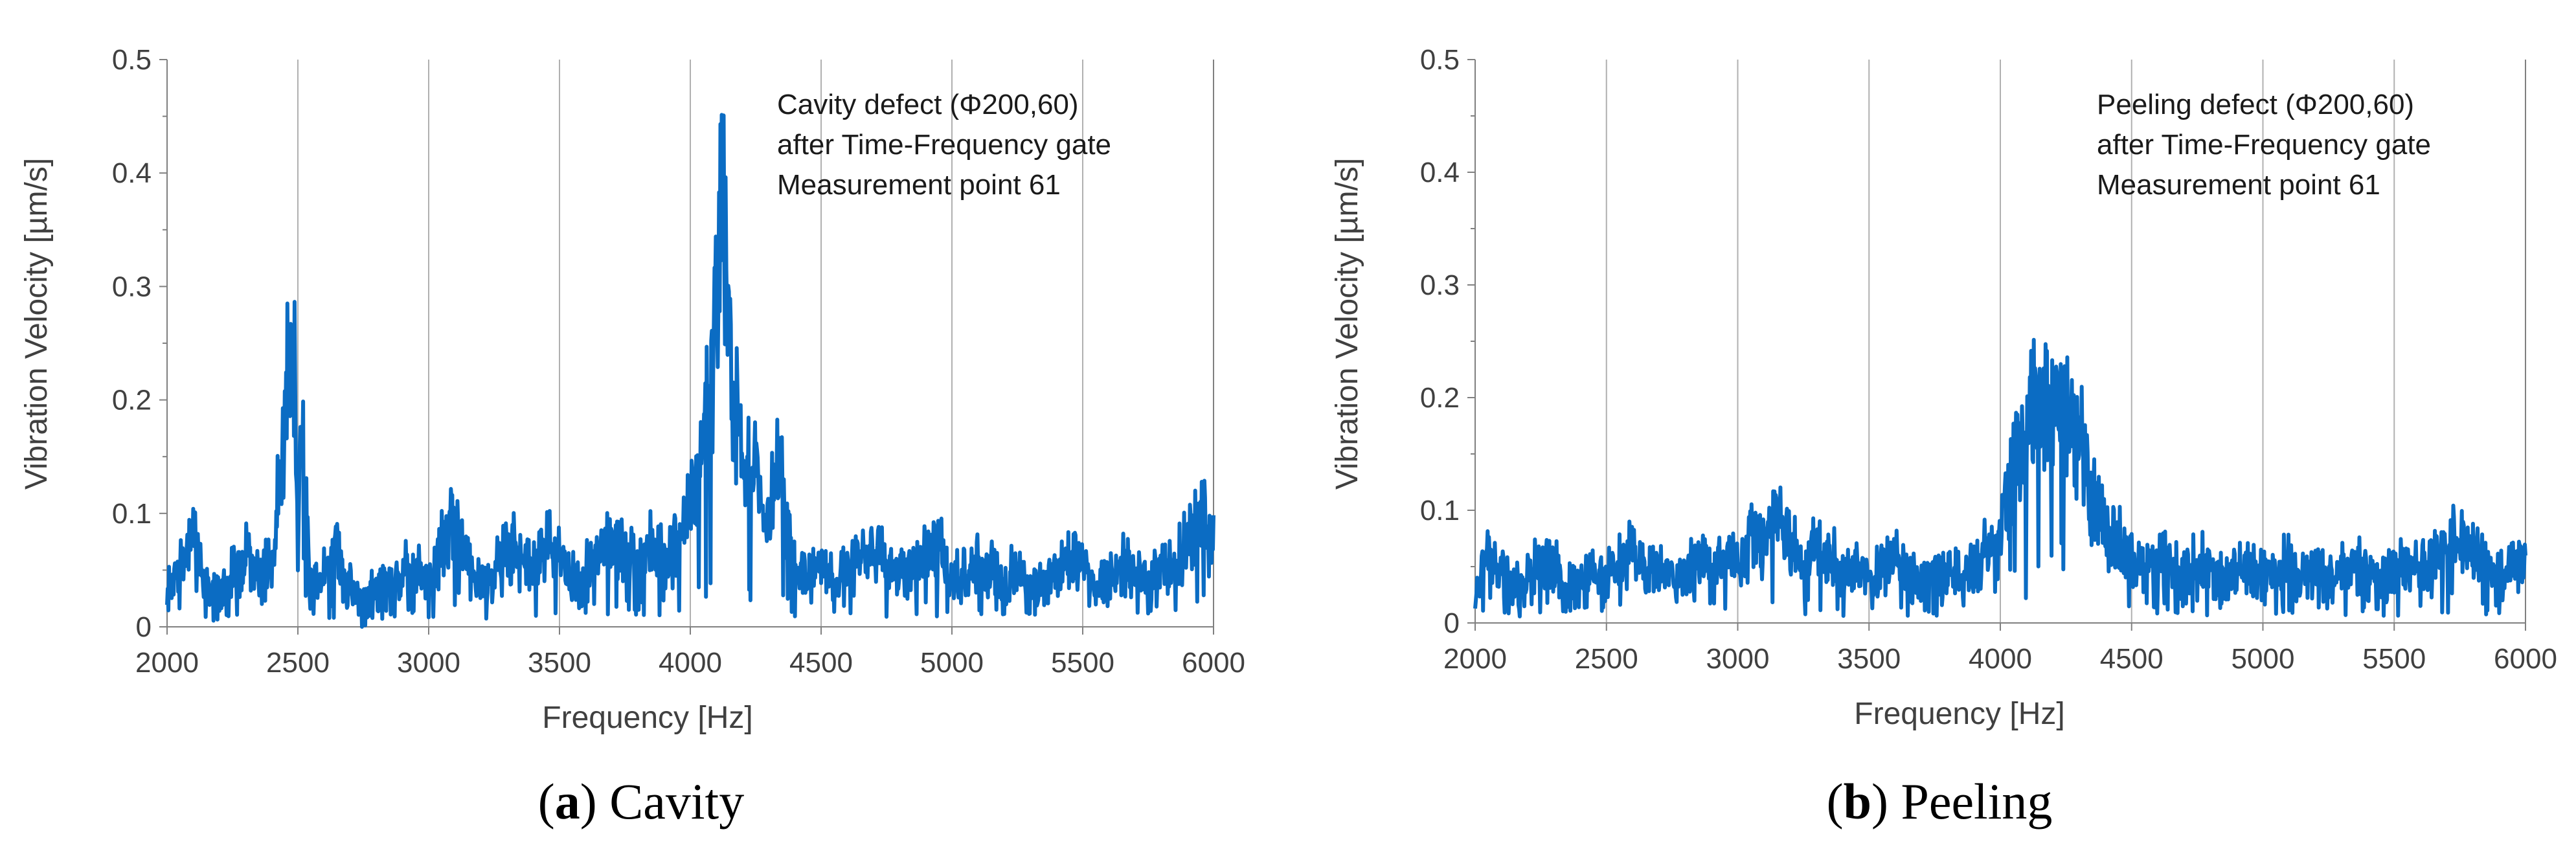 Image resolution: width=2576 pixels, height=847 pixels. What do you see at coordinates (928, 105) in the screenshot?
I see `annotation-line-1: Cavity defect (Φ200,60)` at bounding box center [928, 105].